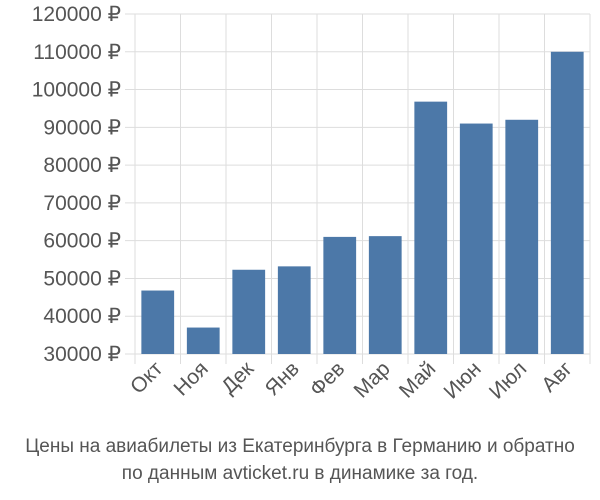 The image size is (600, 500). What do you see at coordinates (82, 165) in the screenshot?
I see `y-tick-label: 80000 ₽` at bounding box center [82, 165].